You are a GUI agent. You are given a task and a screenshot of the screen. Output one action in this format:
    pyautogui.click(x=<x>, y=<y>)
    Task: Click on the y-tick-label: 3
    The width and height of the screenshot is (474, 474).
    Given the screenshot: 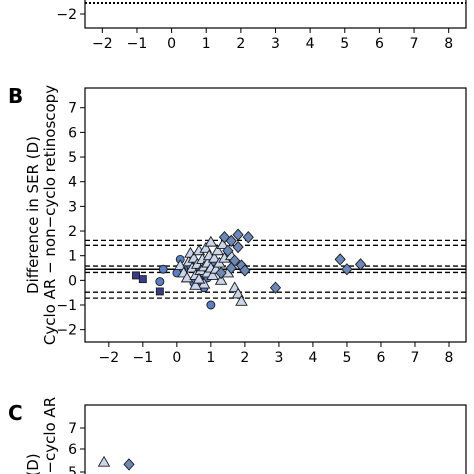 What is the action you would take?
    pyautogui.click(x=72, y=207)
    